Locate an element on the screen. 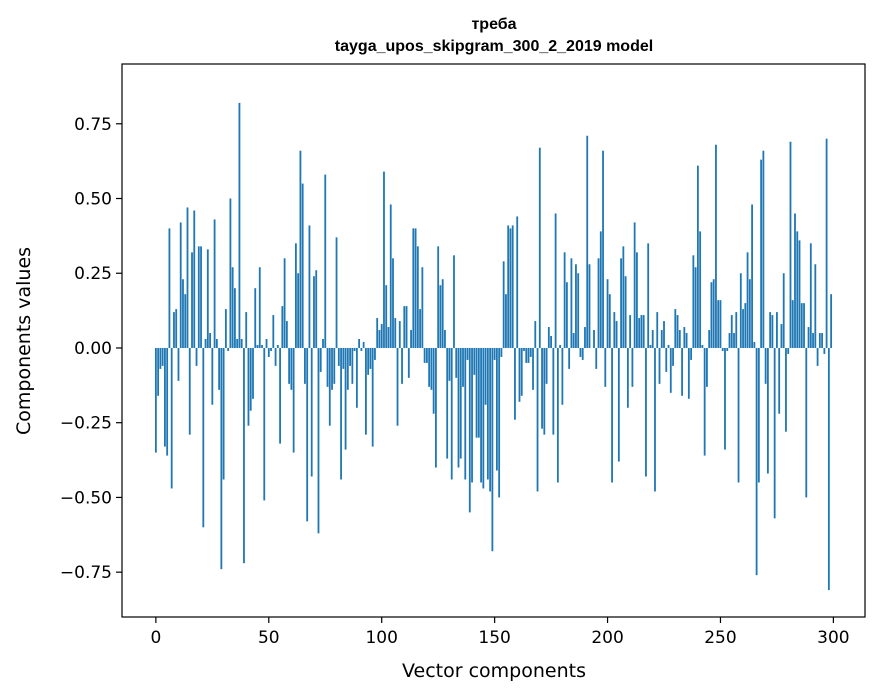 The width and height of the screenshot is (880, 696). x-tick-label: 0 is located at coordinates (155, 638).